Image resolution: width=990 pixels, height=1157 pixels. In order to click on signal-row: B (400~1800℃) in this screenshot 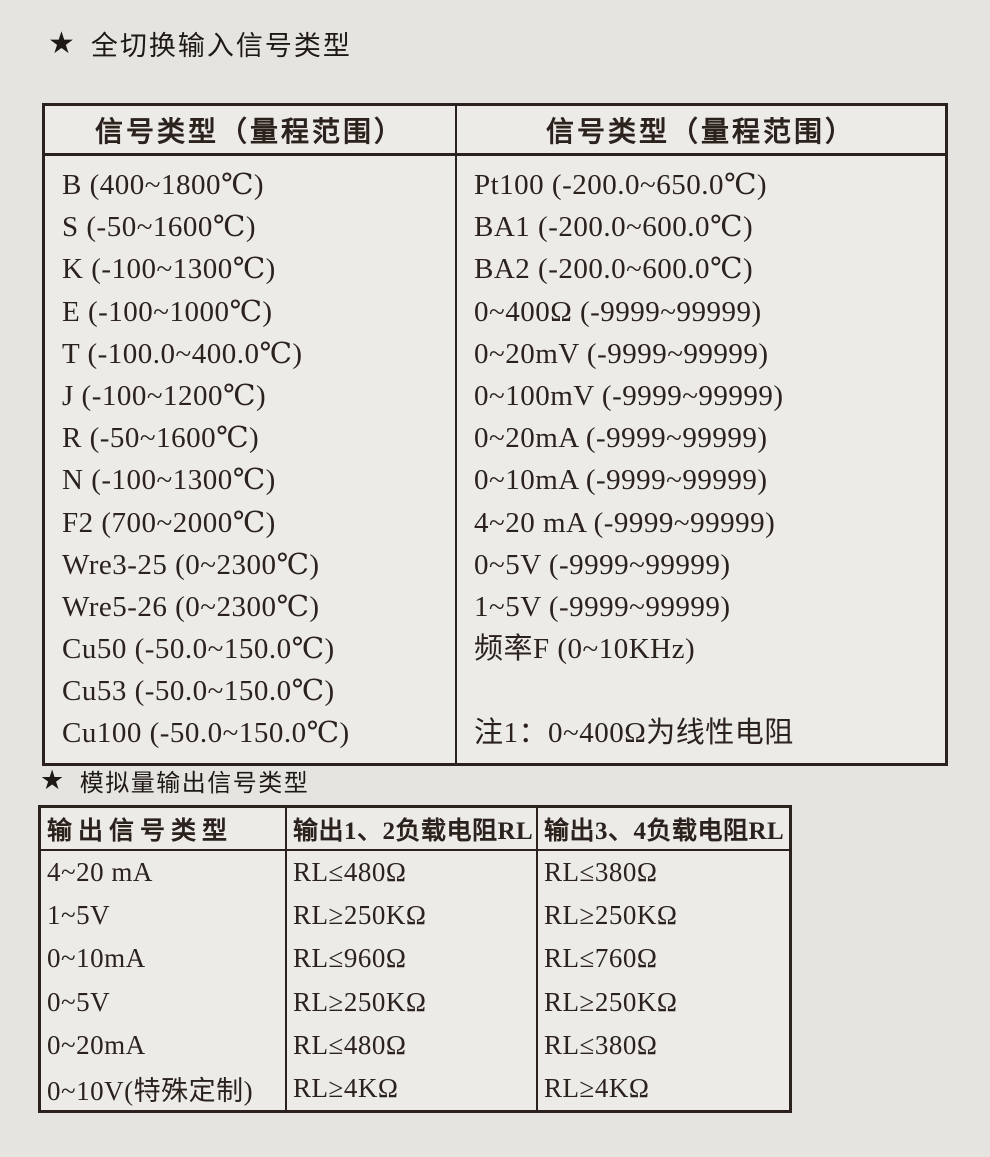, I will do `click(163, 185)`.